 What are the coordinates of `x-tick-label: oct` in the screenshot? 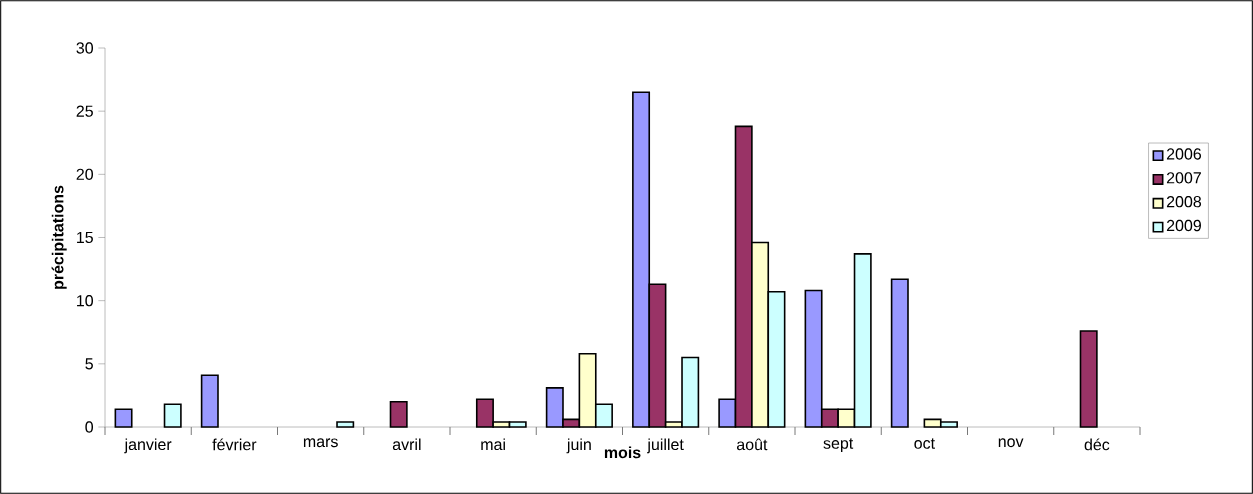 It's located at (924, 443).